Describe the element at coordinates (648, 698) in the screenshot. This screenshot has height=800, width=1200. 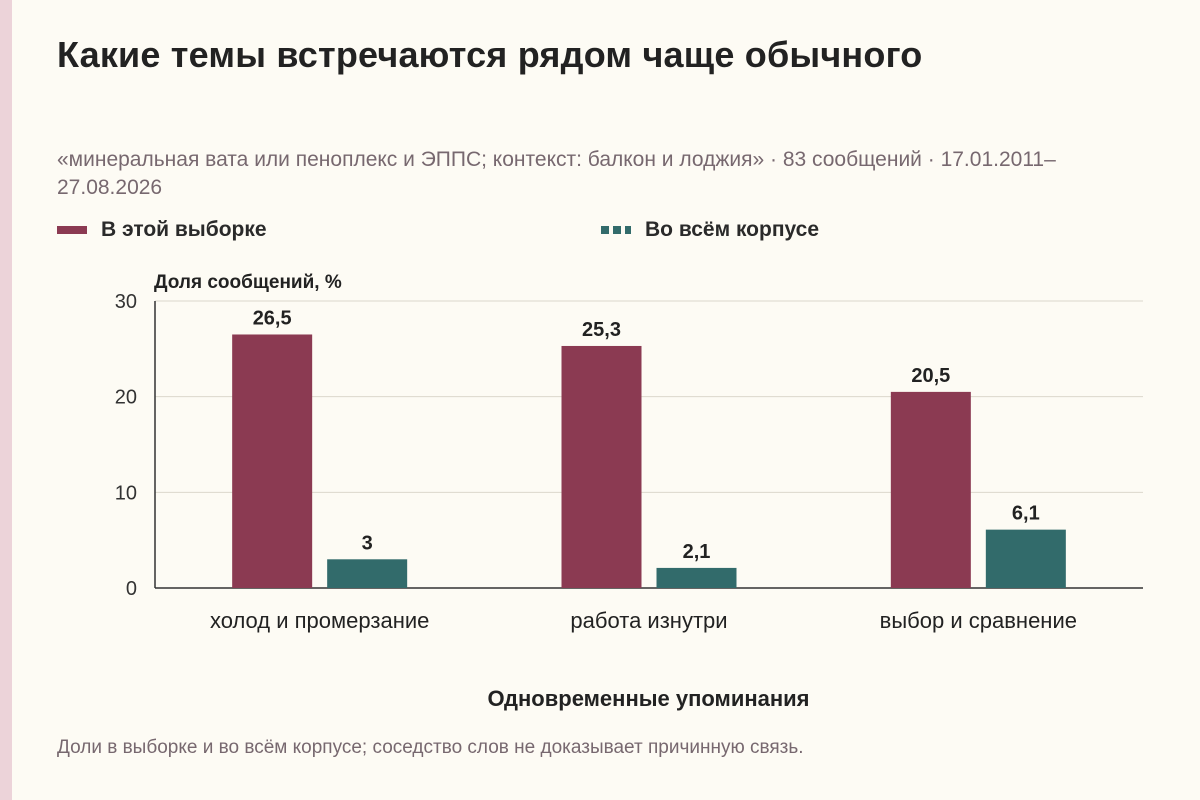
I see `x-axis-label: Одновременные упоминания` at that location.